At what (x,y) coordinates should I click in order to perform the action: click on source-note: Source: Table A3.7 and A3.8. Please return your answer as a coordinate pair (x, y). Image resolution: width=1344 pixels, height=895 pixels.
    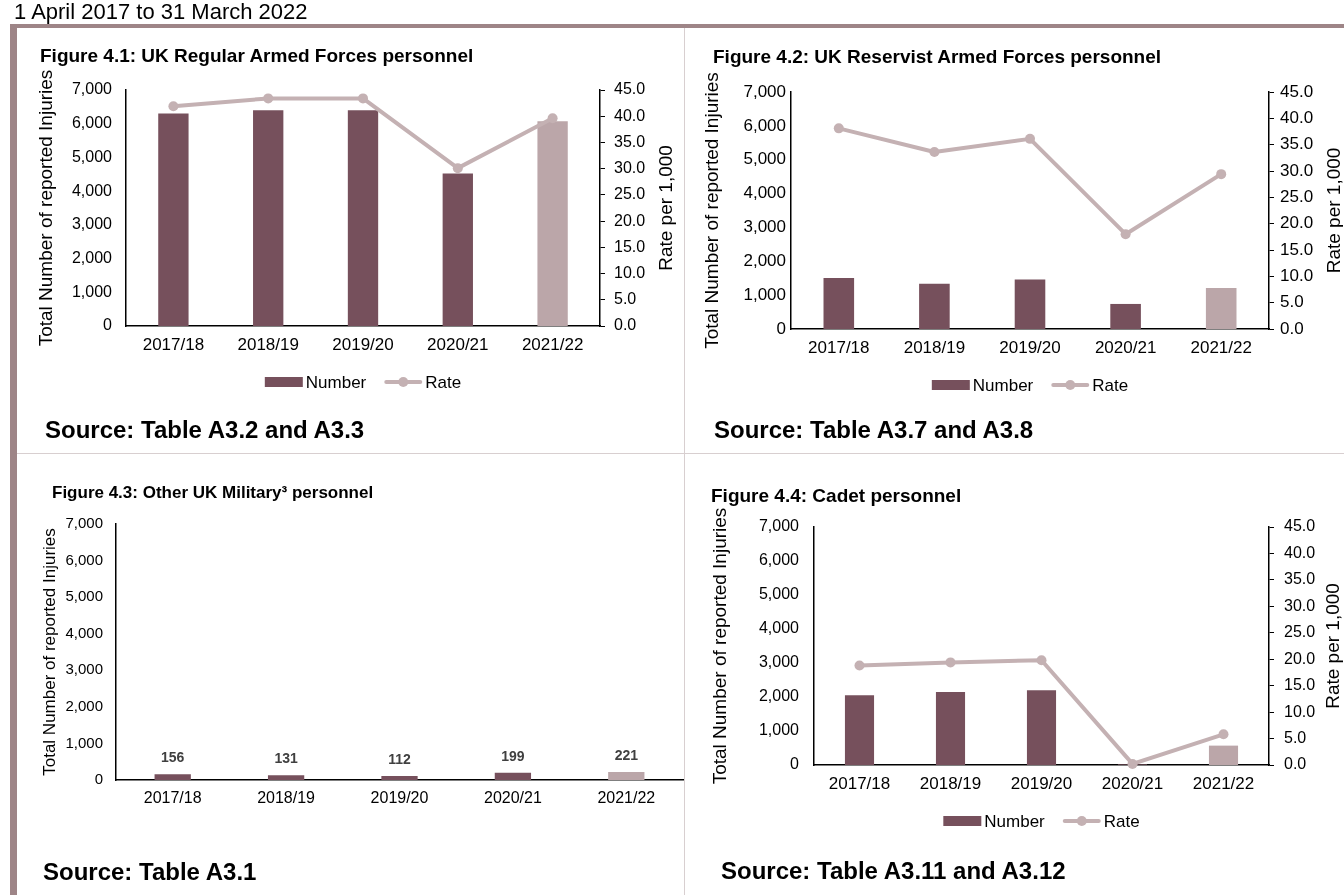
    Looking at the image, I should click on (874, 430).